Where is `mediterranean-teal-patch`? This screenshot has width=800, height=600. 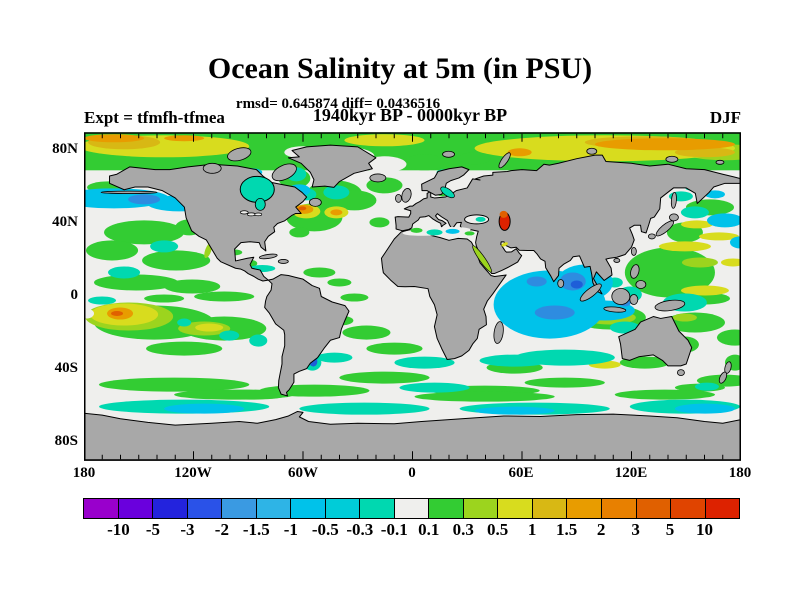 mediterranean-teal-patch is located at coordinates (434, 232).